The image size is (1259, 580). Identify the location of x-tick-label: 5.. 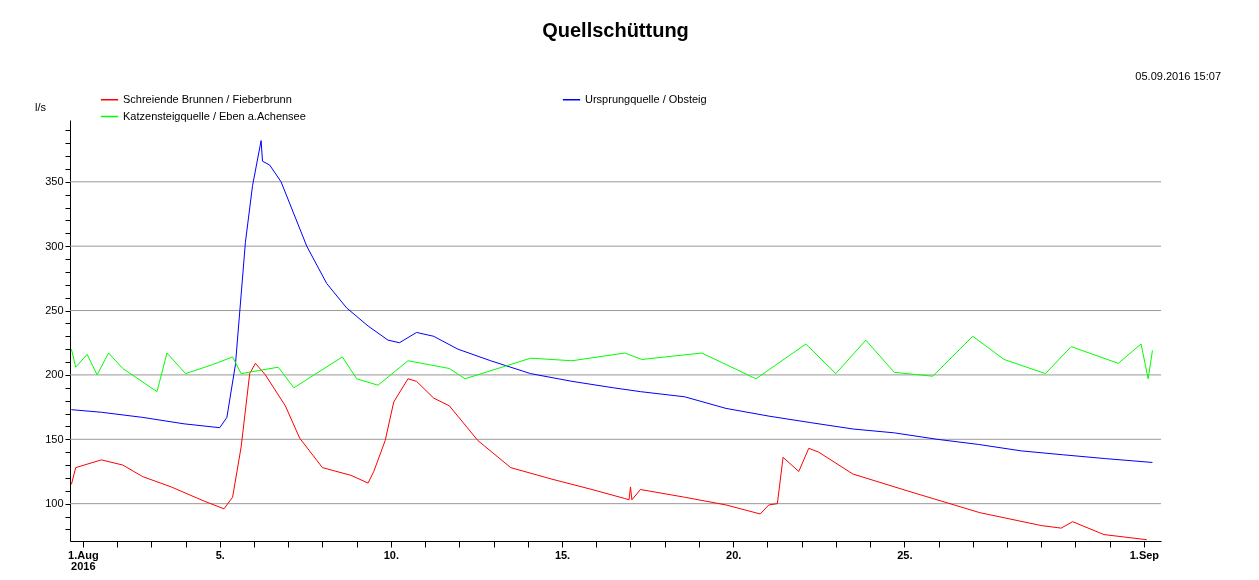
(220, 554).